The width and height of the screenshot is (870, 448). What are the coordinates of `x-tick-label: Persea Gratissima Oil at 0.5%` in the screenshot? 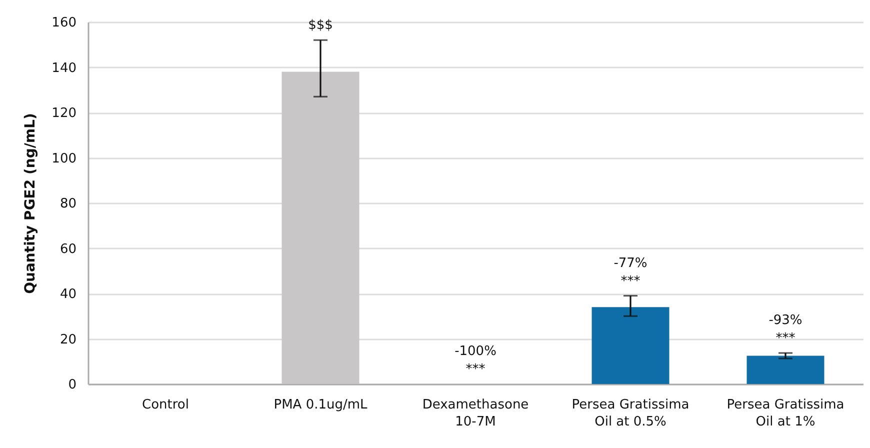 It's located at (631, 414).